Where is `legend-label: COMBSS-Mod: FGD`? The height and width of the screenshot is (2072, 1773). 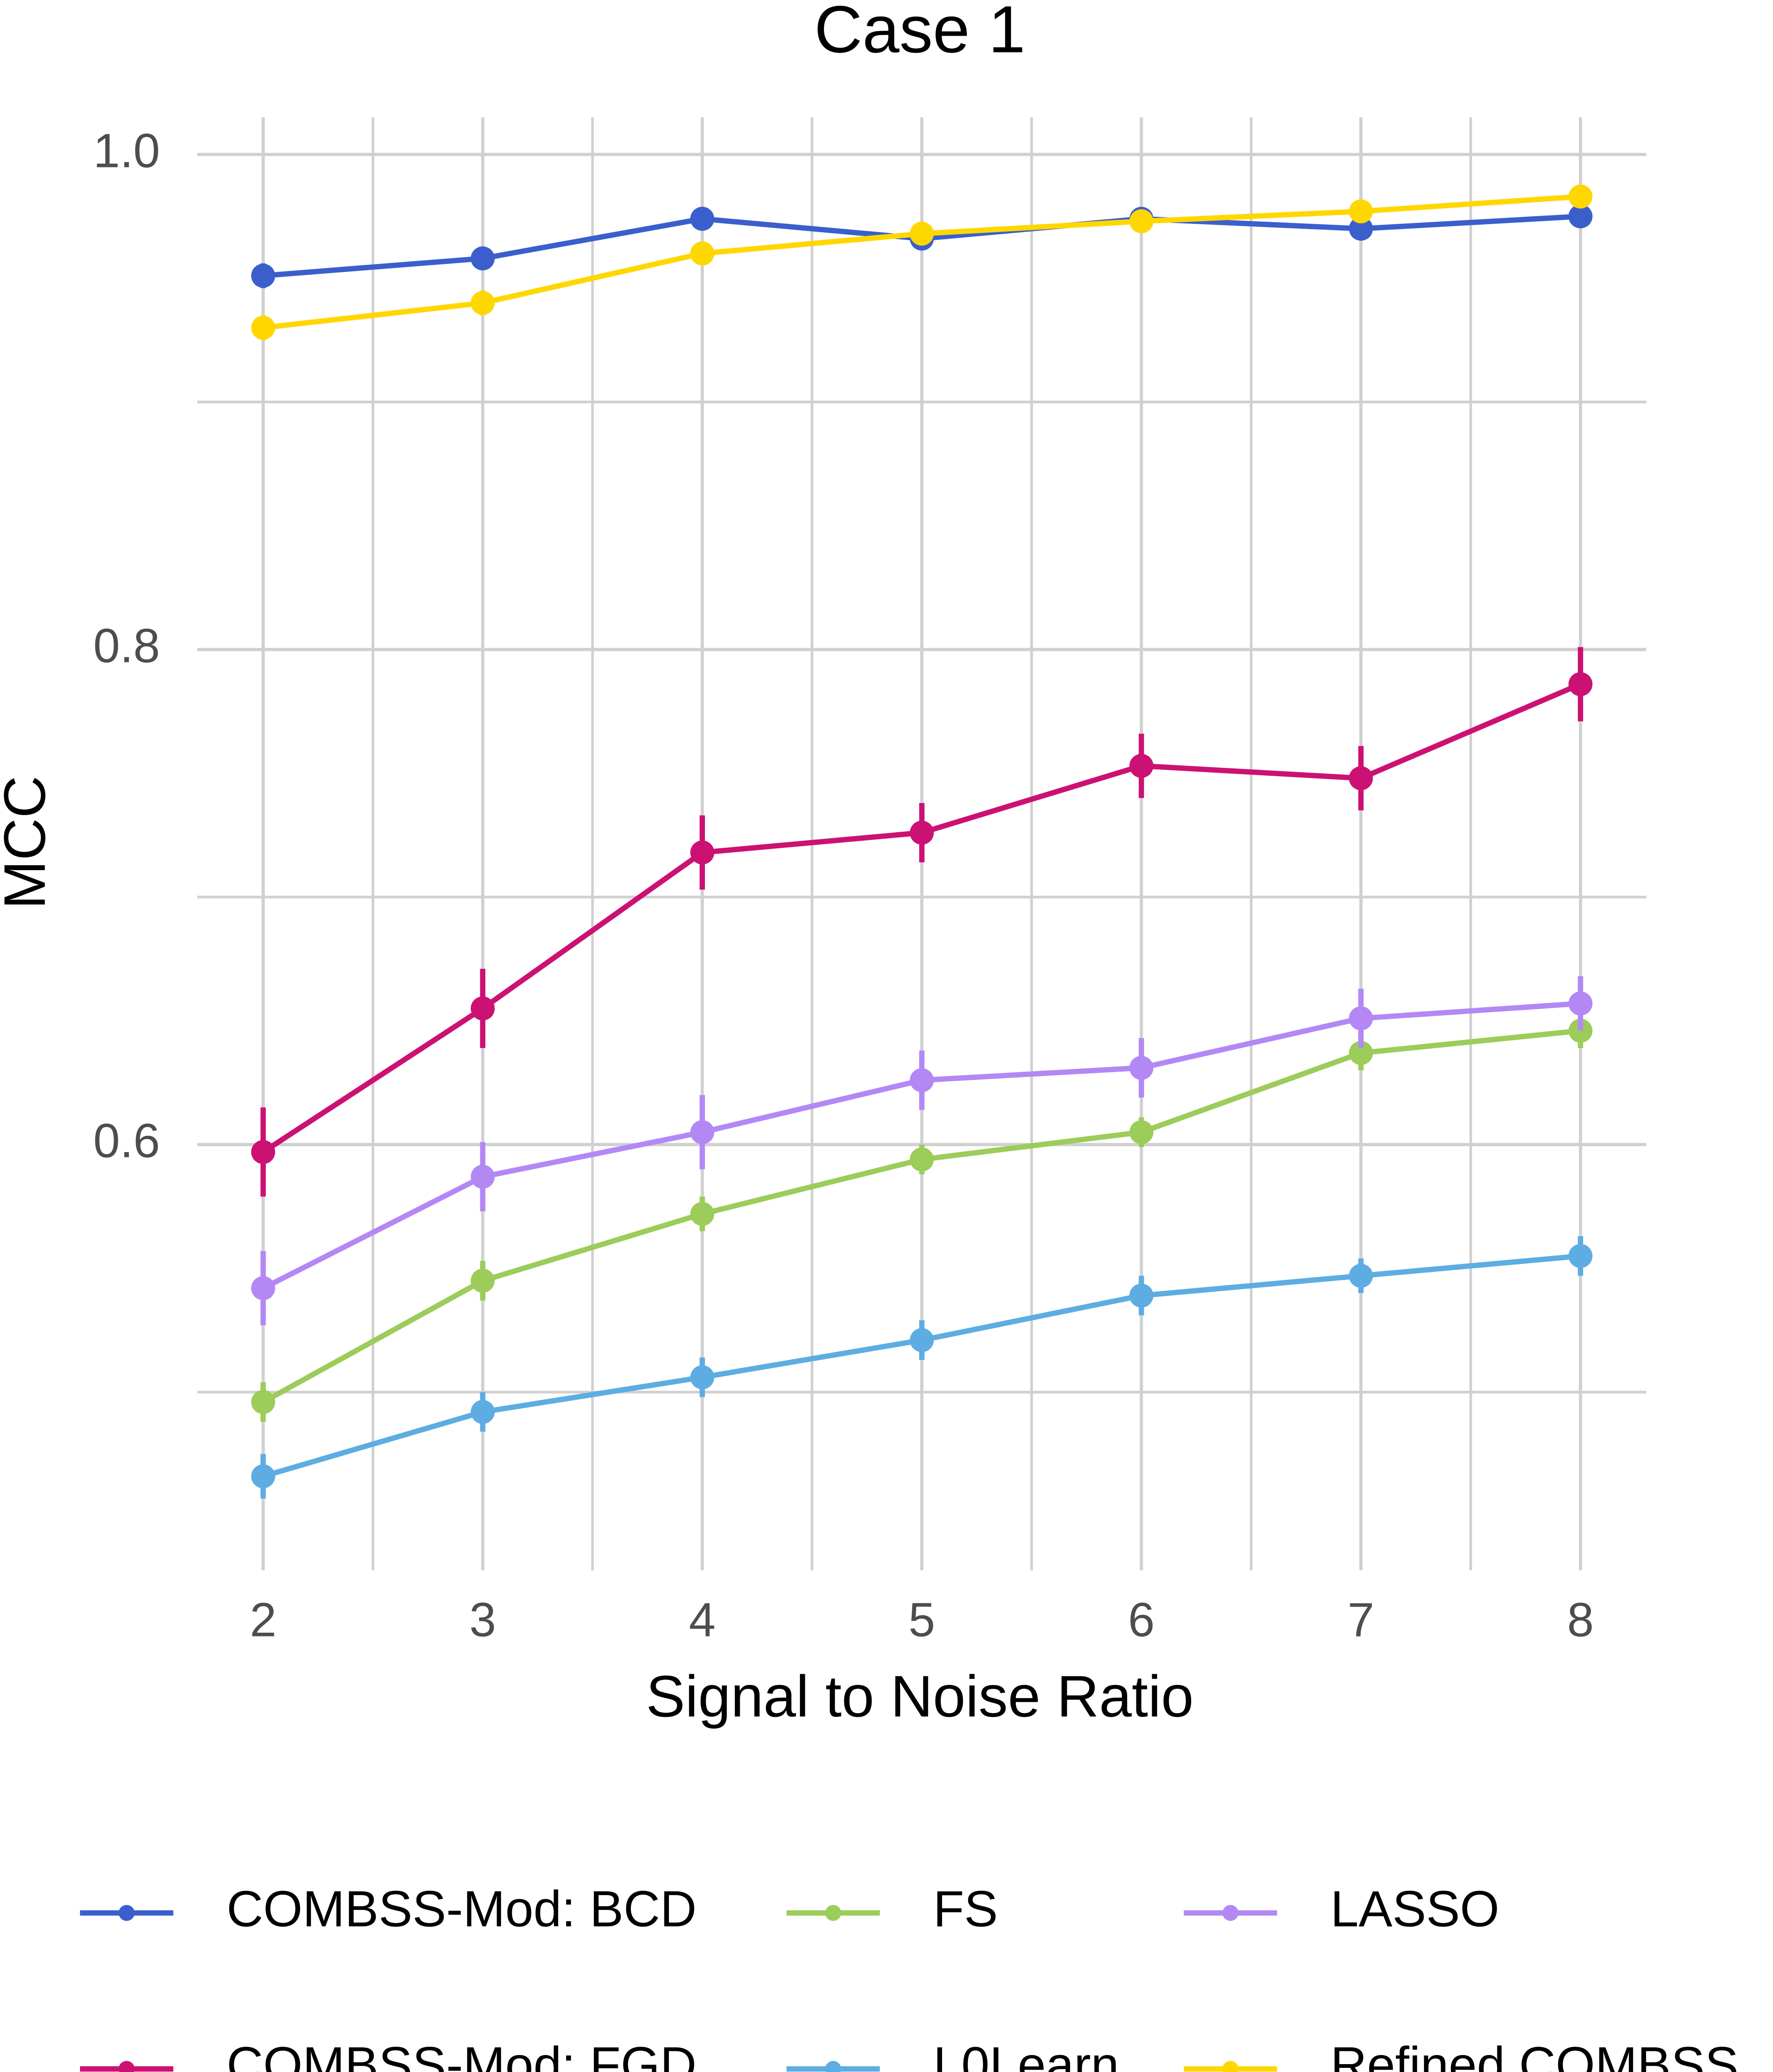 legend-label: COMBSS-Mod: FGD is located at coordinates (462, 2054).